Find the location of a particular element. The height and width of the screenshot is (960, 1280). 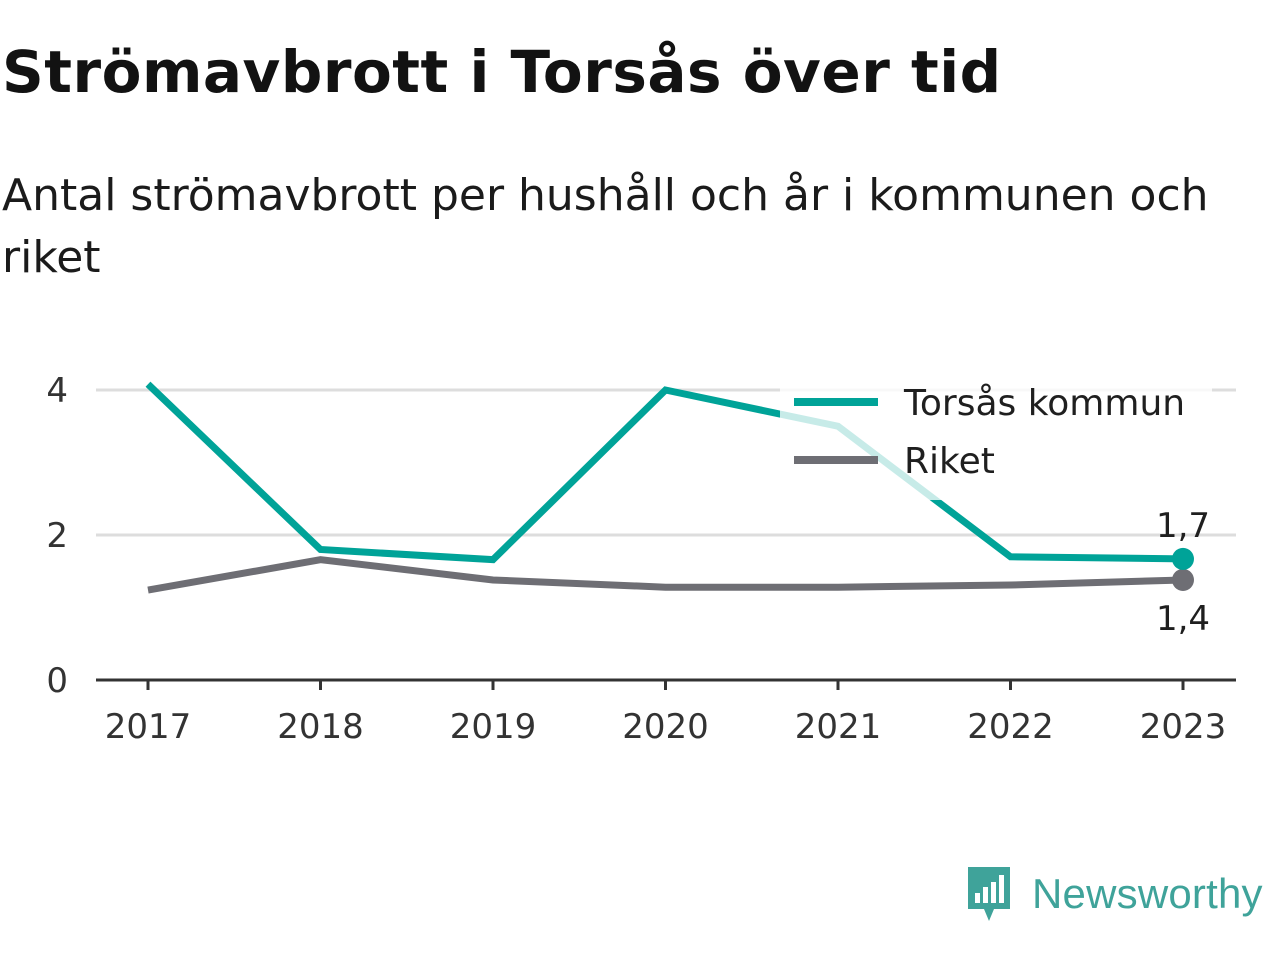

y-tick-label: 2 is located at coordinates (57, 536).